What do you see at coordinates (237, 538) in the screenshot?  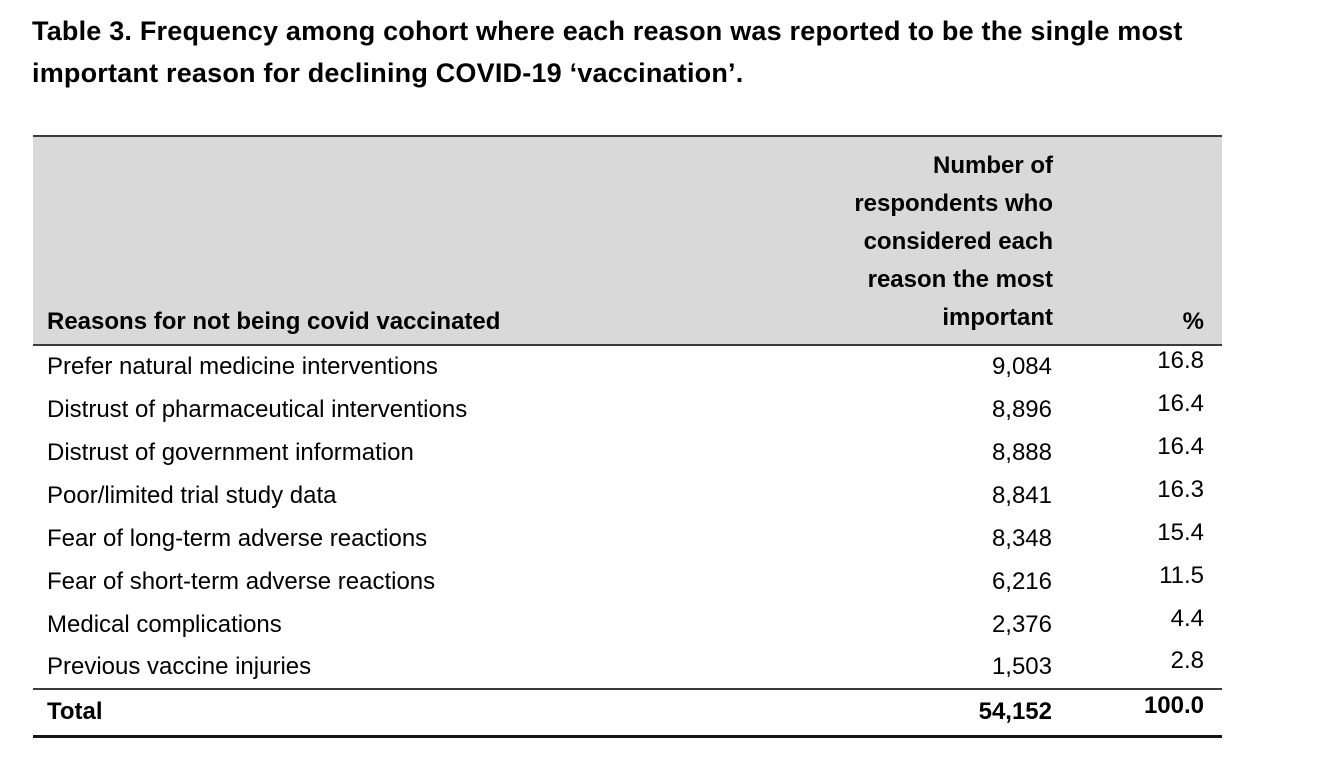 I see `reason-cell: Fear of long-term adverse reactions` at bounding box center [237, 538].